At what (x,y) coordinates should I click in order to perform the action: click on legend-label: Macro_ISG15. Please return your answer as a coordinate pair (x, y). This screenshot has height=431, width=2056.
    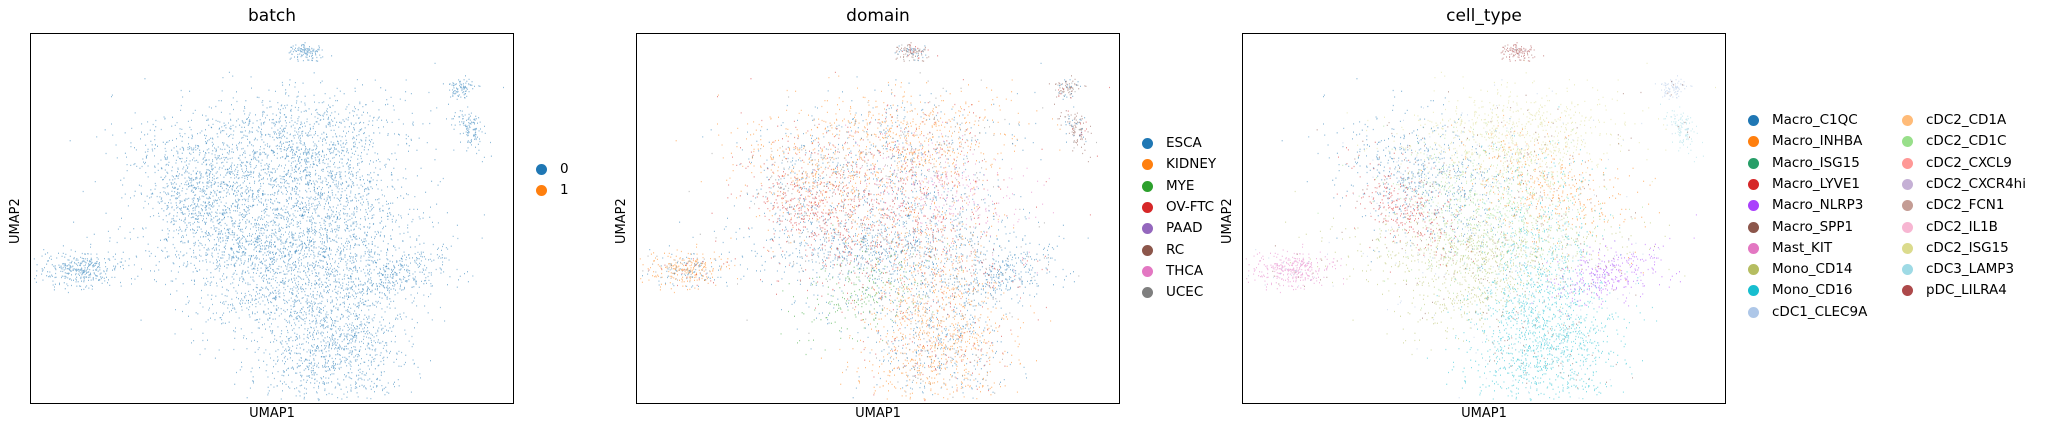
    Looking at the image, I should click on (1816, 162).